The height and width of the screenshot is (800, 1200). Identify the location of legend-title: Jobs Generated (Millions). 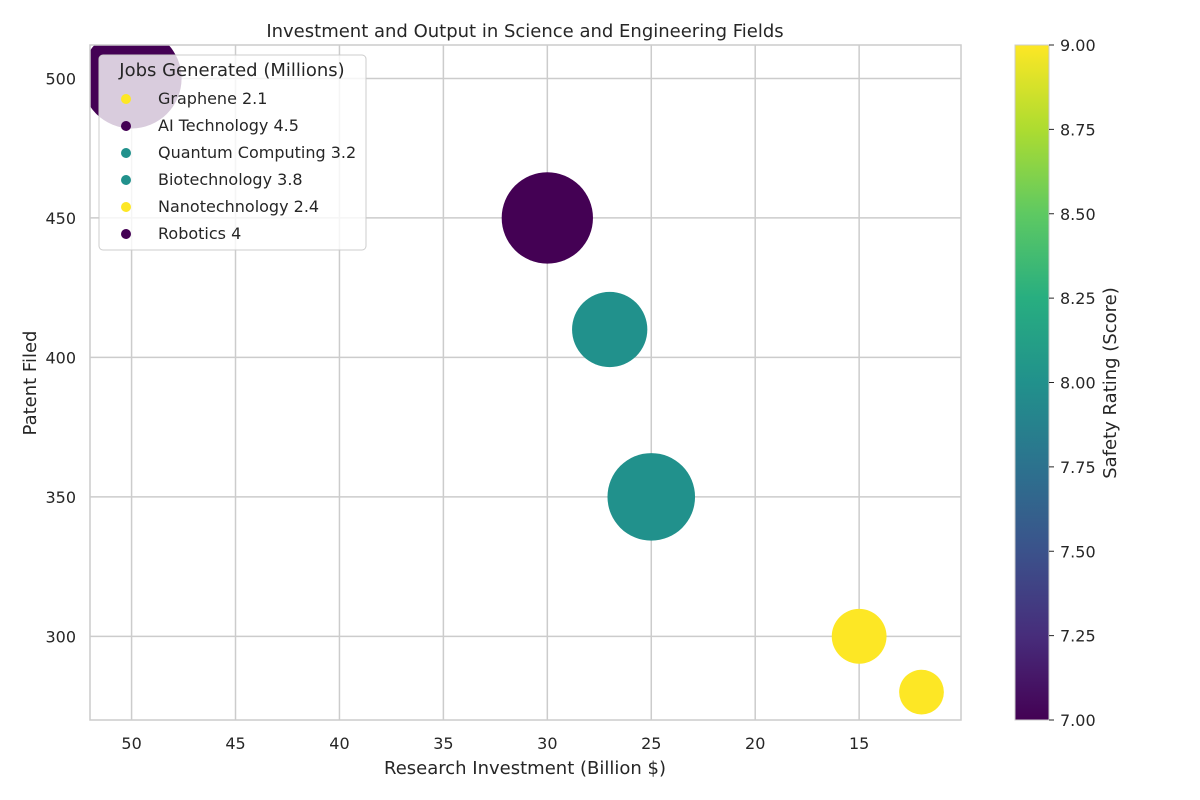
(231, 70).